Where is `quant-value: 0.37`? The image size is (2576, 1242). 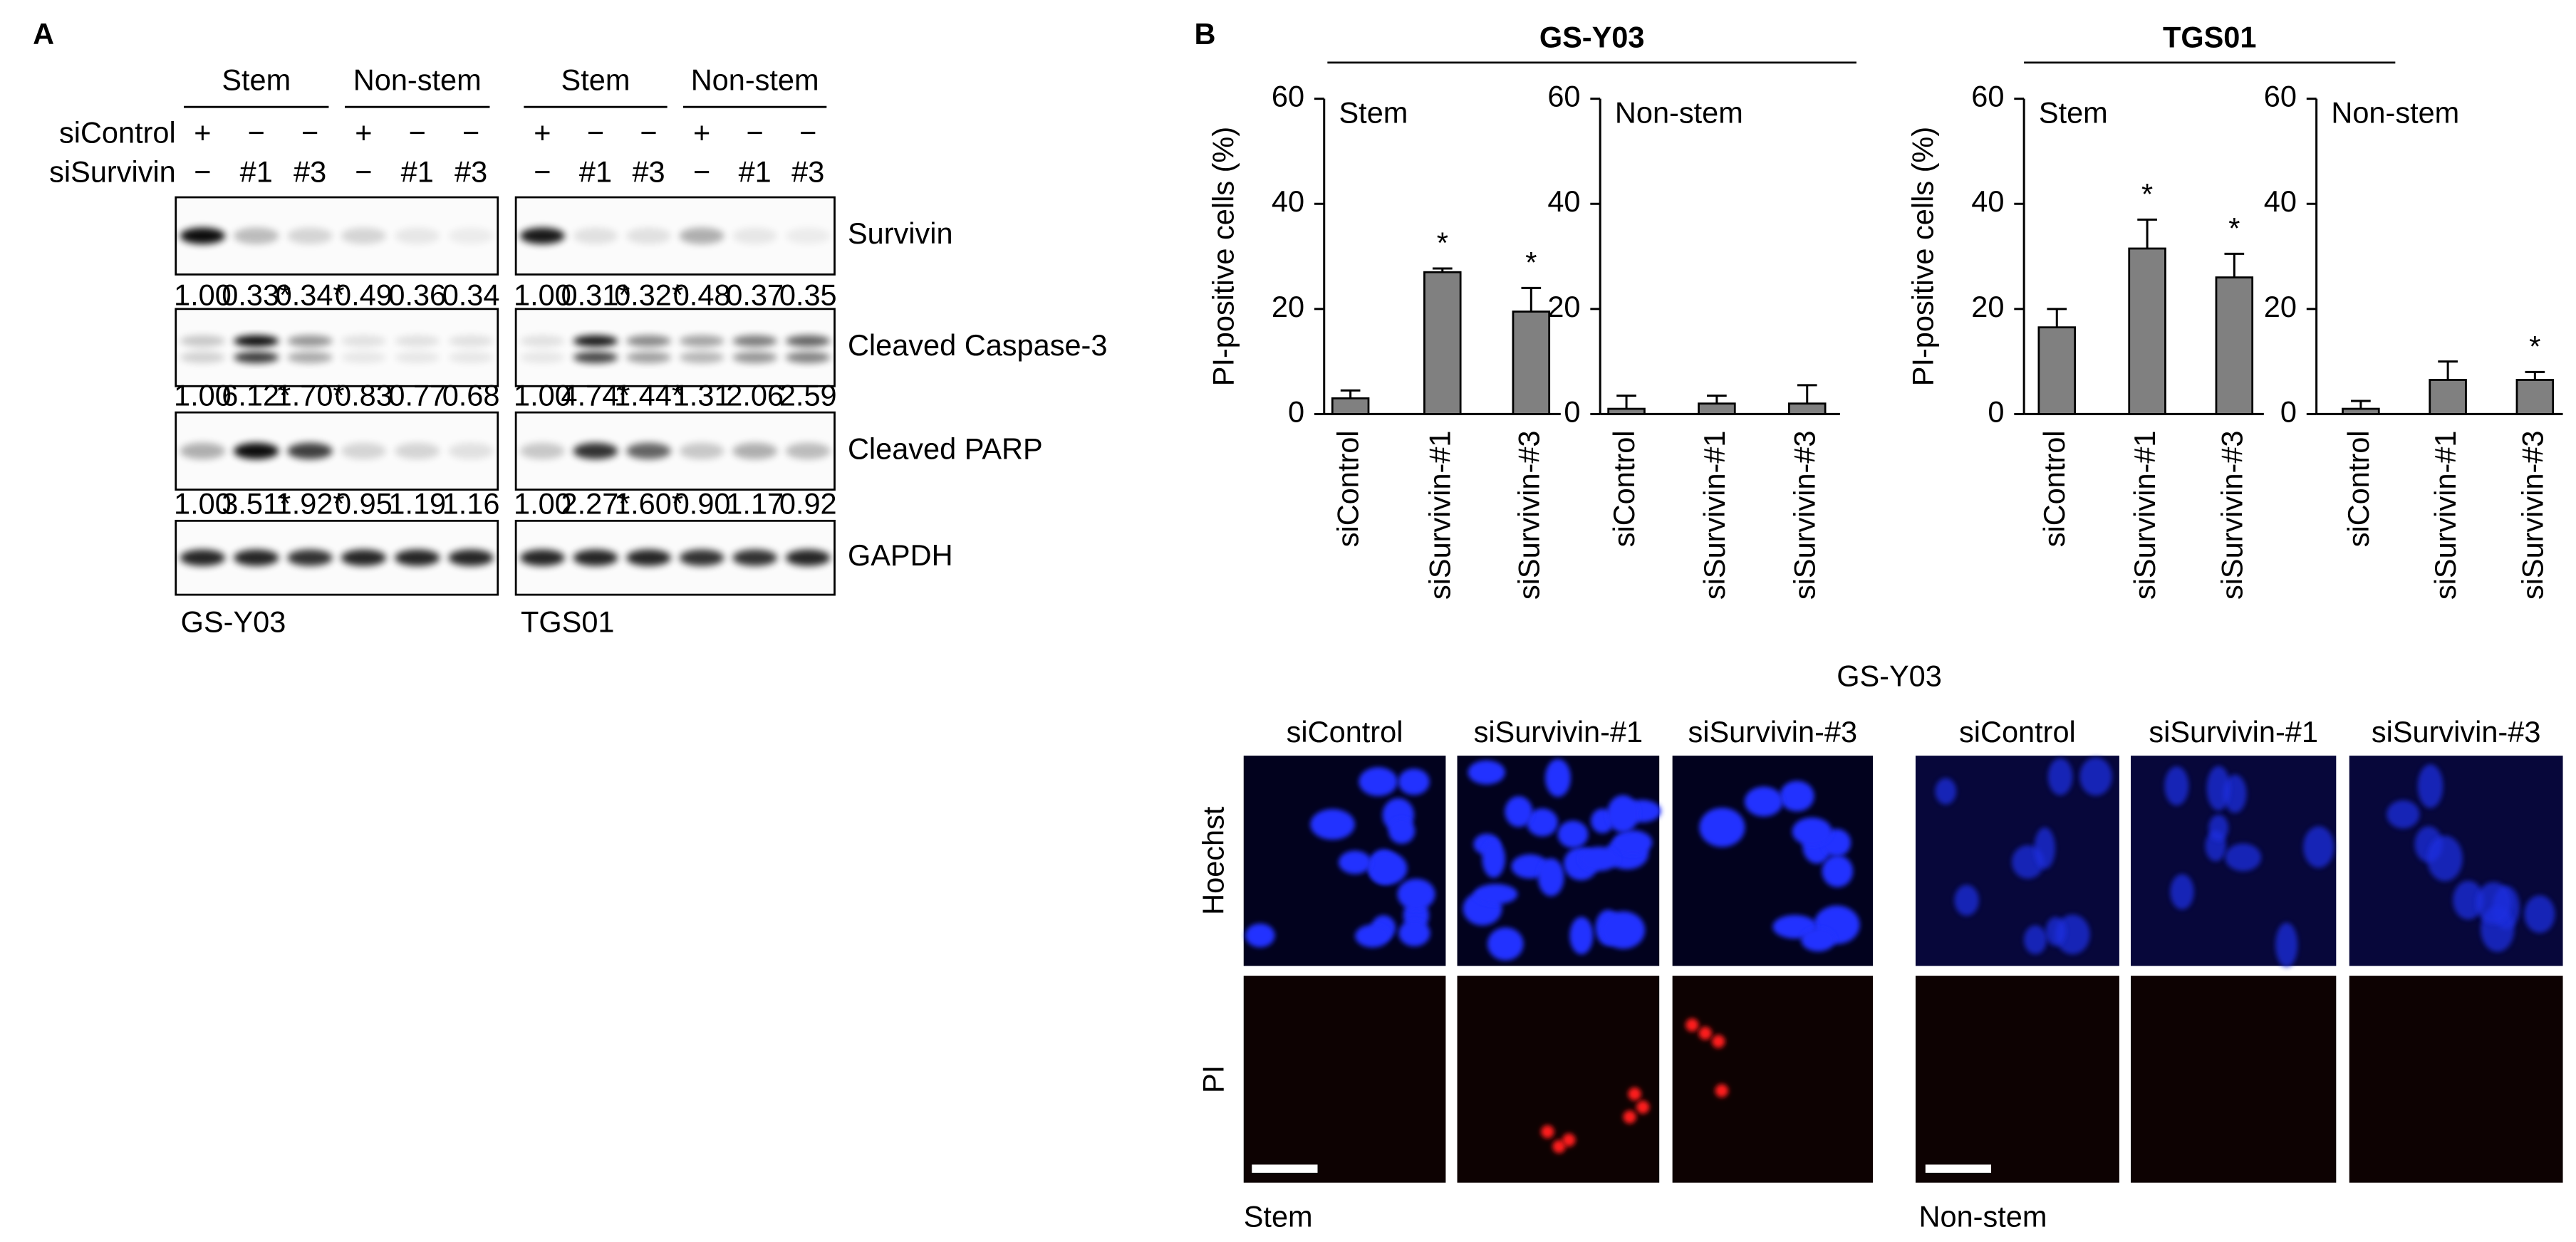
quant-value: 0.37 is located at coordinates (755, 295).